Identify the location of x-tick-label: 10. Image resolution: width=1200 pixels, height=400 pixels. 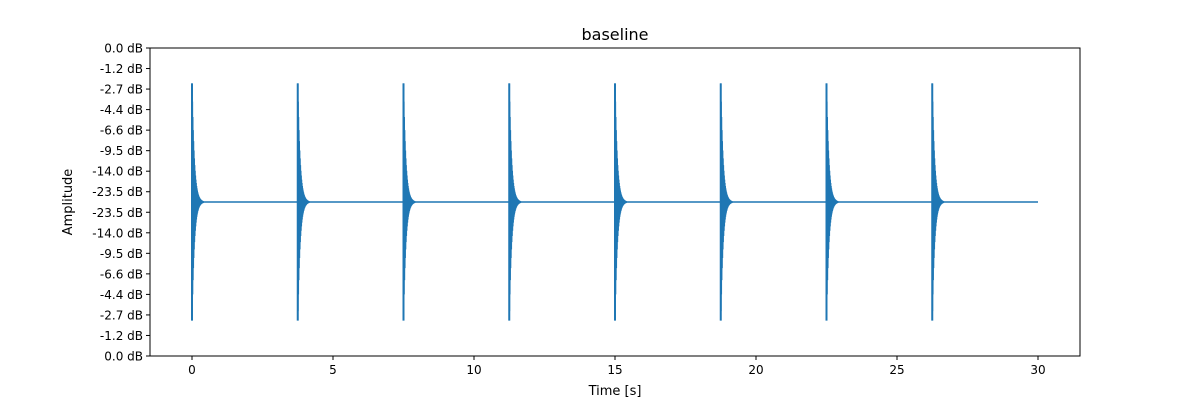
(473, 370).